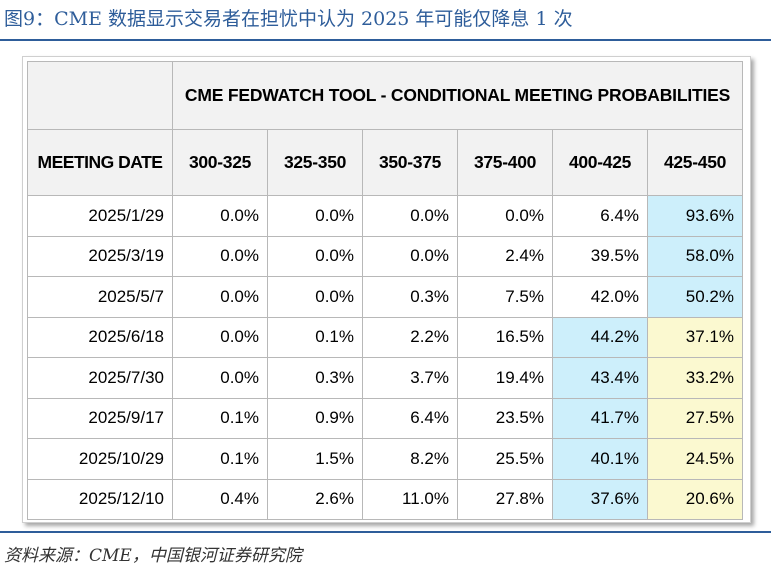  What do you see at coordinates (410, 337) in the screenshot?
I see `probability-cell: 2.2%` at bounding box center [410, 337].